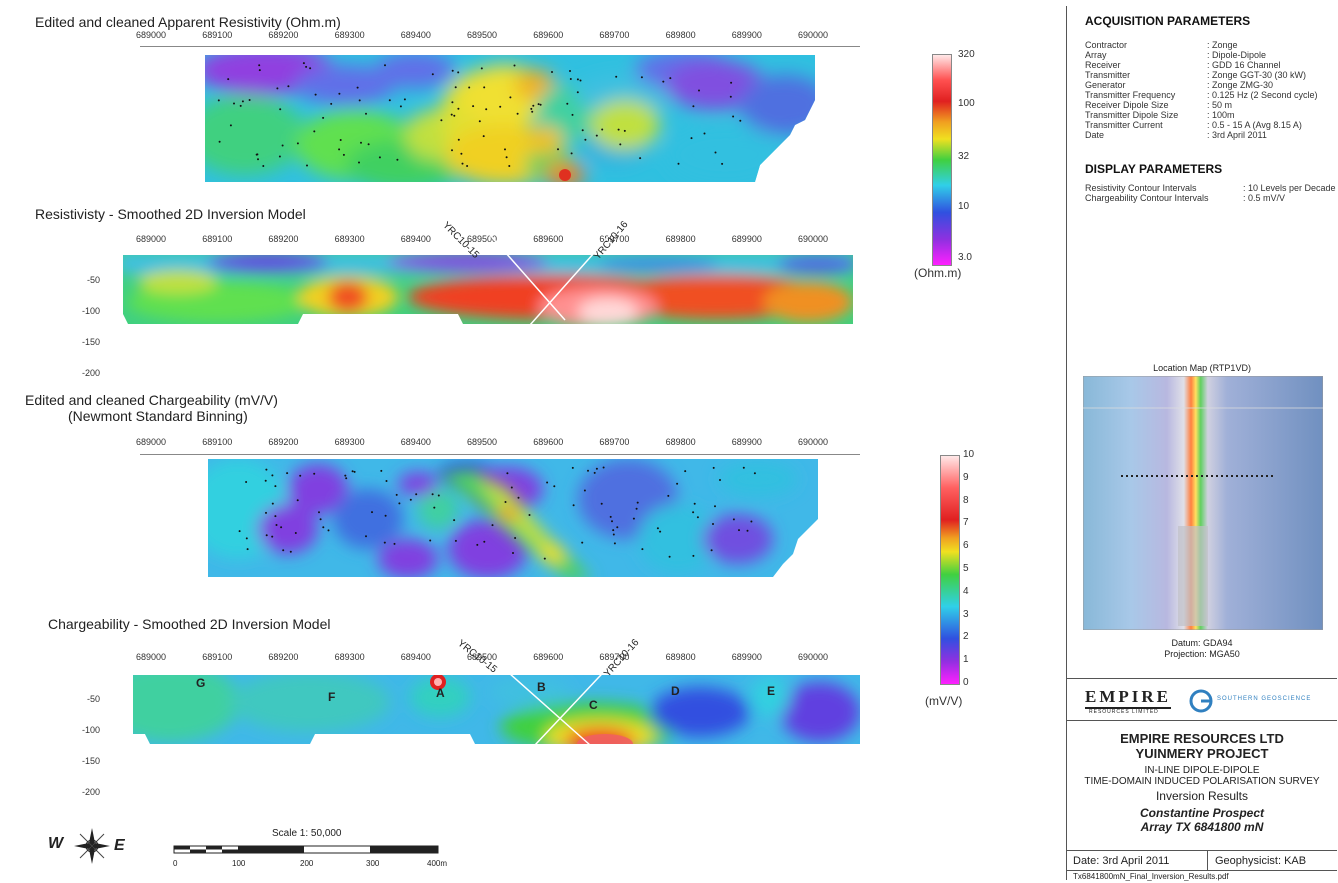  What do you see at coordinates (175, 863) in the screenshot?
I see `scale-tick: 0` at bounding box center [175, 863].